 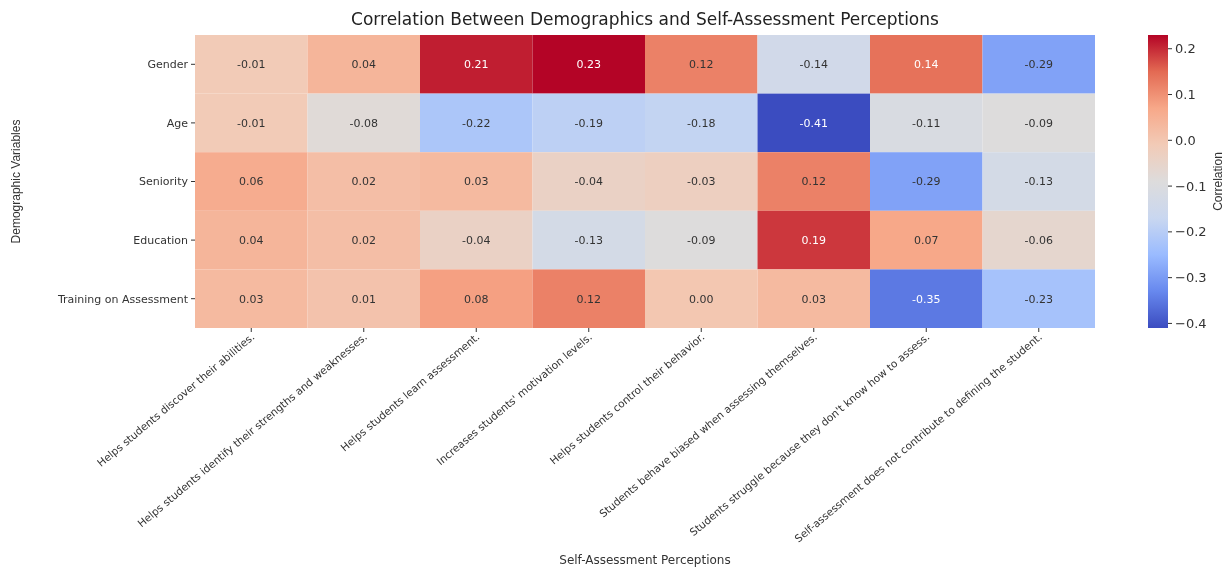 What do you see at coordinates (16, 181) in the screenshot?
I see `y-axis-title: Demographic Variables` at bounding box center [16, 181].